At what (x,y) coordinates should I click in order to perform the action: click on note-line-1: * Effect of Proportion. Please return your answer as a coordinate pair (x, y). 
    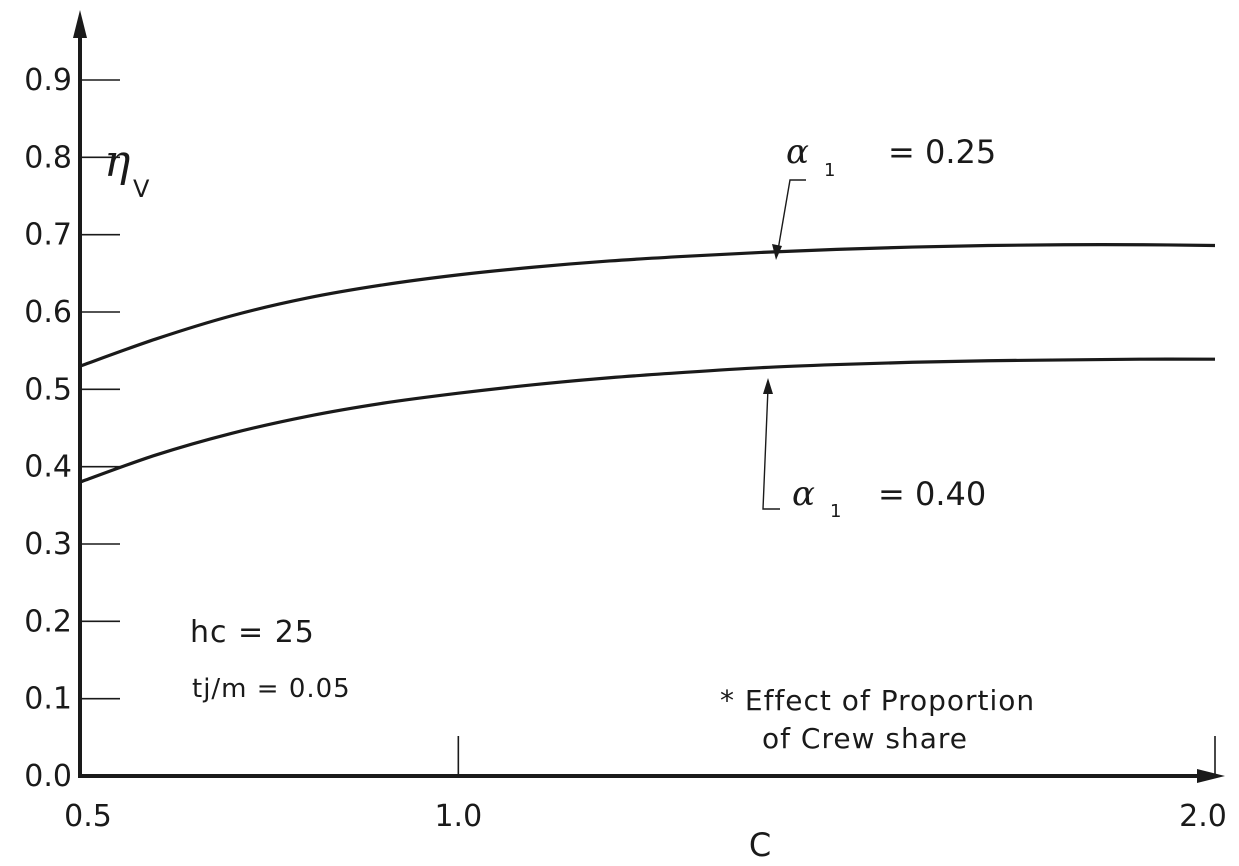
    Looking at the image, I should click on (877, 700).